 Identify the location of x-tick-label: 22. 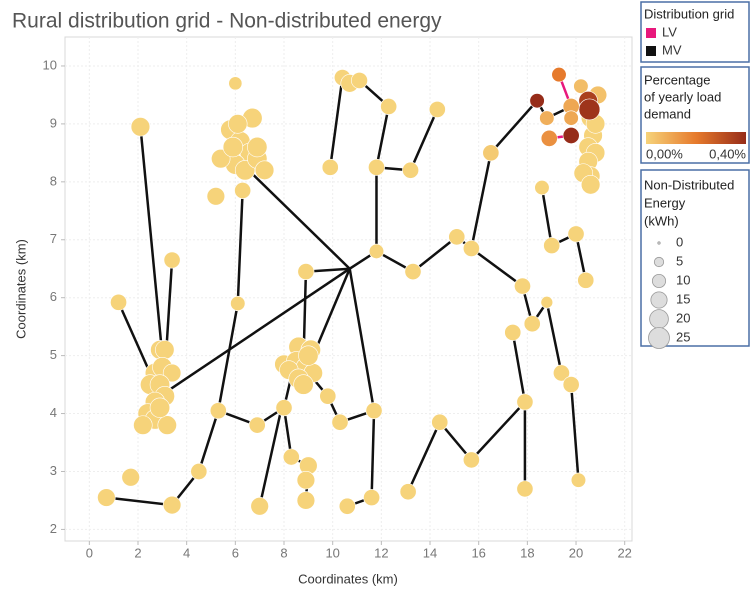
(624, 552).